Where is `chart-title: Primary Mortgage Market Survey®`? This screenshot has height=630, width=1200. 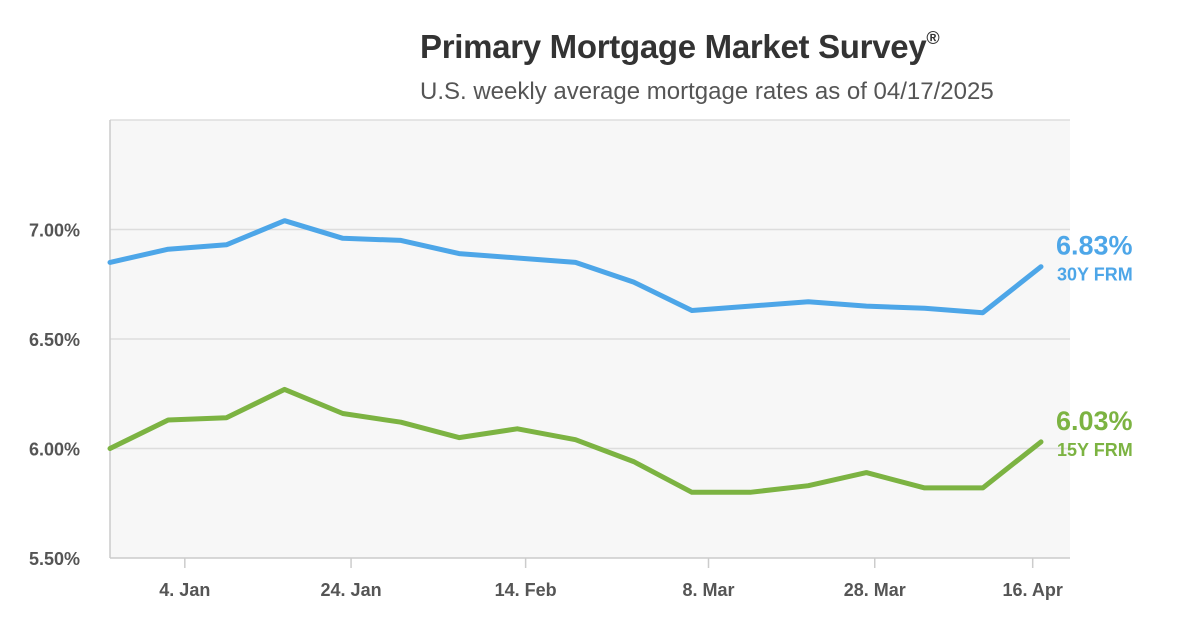
chart-title: Primary Mortgage Market Survey® is located at coordinates (680, 47).